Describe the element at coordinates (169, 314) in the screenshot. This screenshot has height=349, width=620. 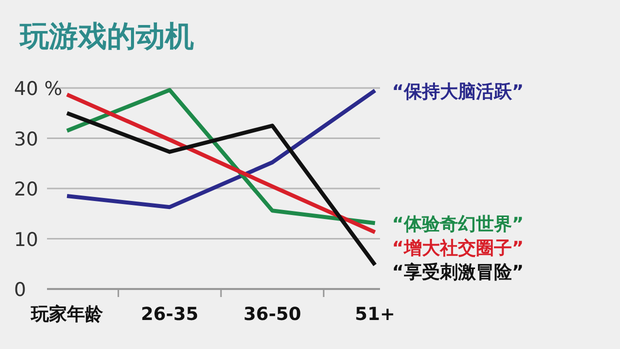
I see `x-tick-label: 26-35` at that location.